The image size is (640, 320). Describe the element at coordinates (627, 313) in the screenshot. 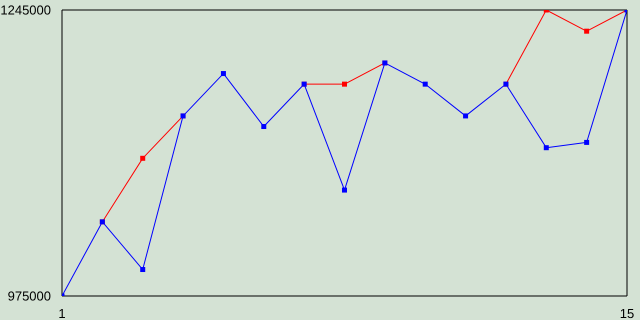

I see `x-tick-label: 15` at that location.